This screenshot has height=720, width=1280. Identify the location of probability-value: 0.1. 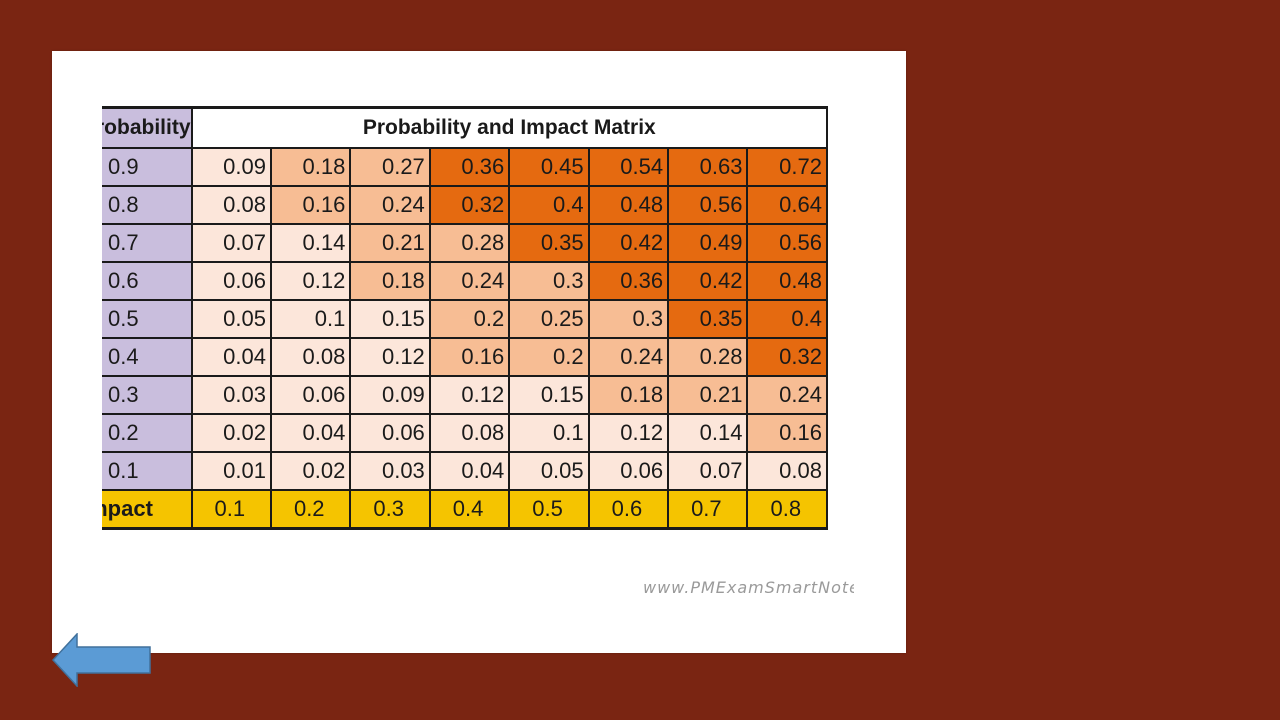
(147, 471).